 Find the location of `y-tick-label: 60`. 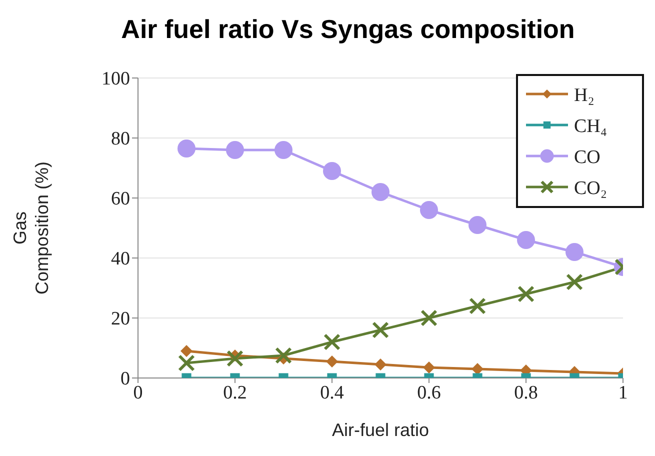

y-tick-label: 60 is located at coordinates (120, 199).